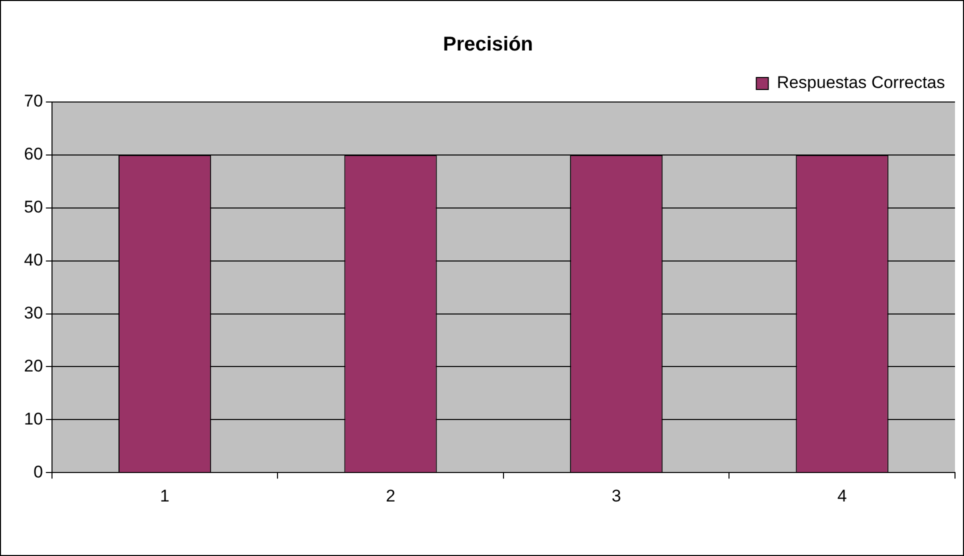 The width and height of the screenshot is (964, 556). Describe the element at coordinates (33, 312) in the screenshot. I see `y-tick-label: 30` at that location.